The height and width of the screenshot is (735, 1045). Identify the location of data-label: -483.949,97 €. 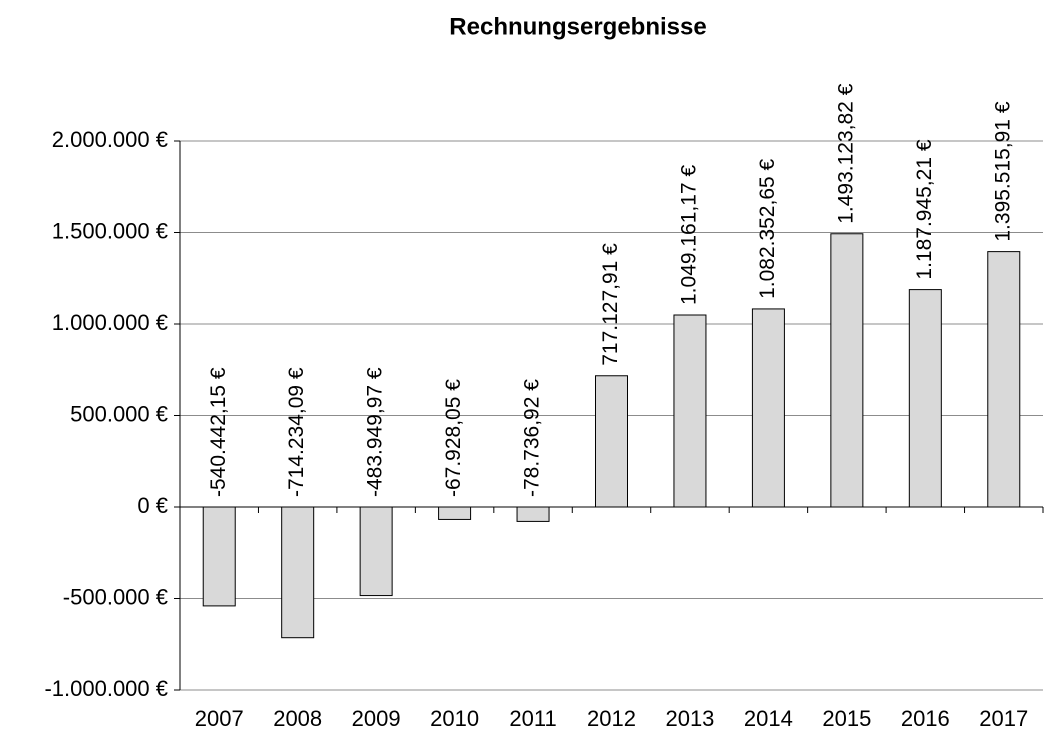
(375, 432).